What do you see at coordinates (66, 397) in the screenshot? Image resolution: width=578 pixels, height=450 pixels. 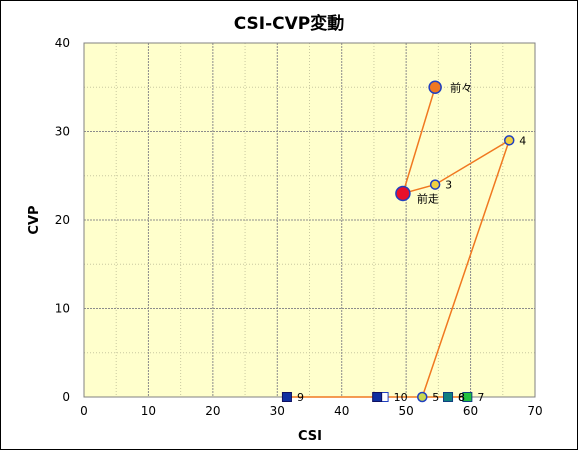 I see `y-tick-label: 0` at bounding box center [66, 397].